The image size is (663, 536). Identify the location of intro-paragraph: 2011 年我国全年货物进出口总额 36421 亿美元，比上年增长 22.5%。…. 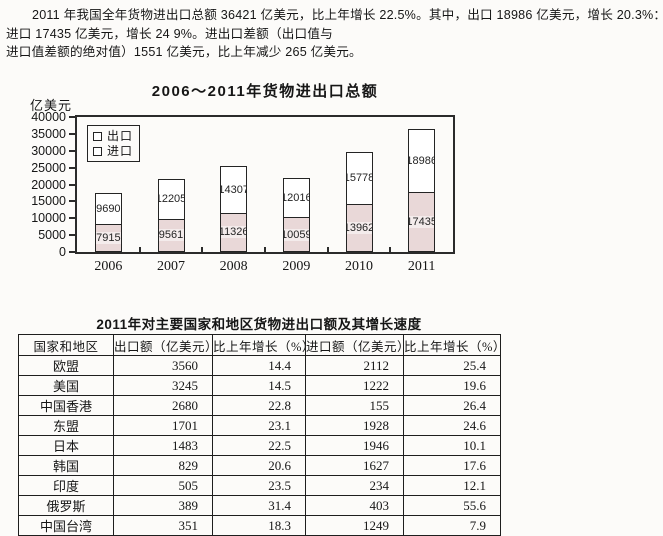
(334, 34).